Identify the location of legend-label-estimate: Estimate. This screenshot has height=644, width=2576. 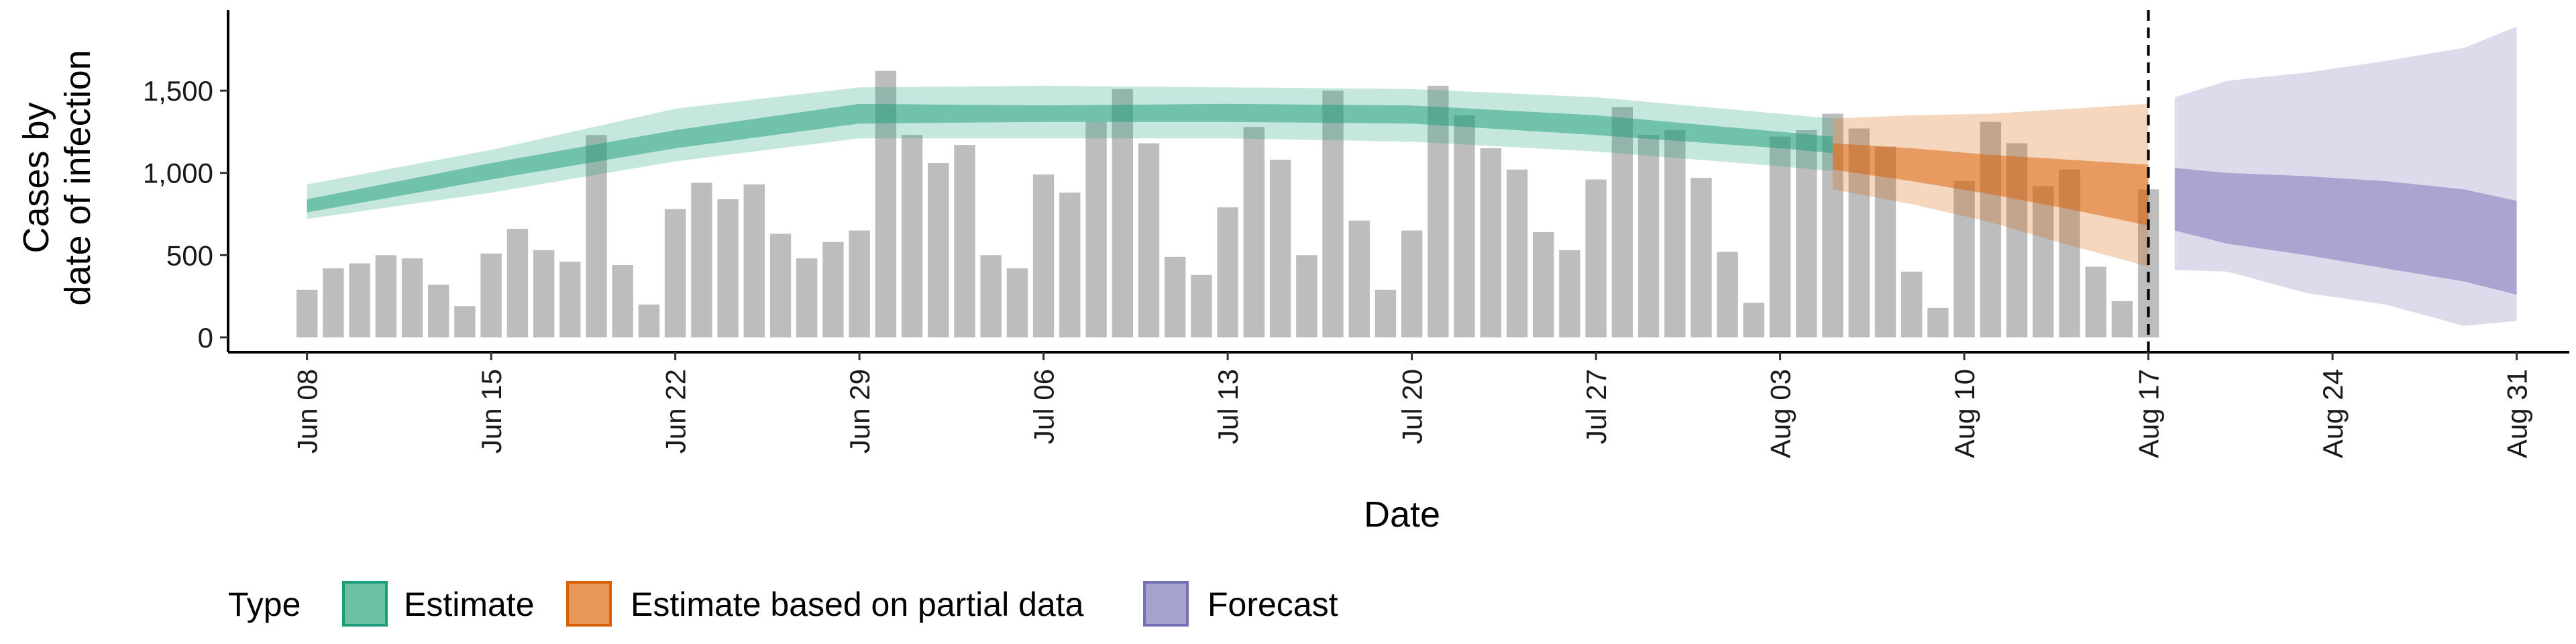
(469, 604).